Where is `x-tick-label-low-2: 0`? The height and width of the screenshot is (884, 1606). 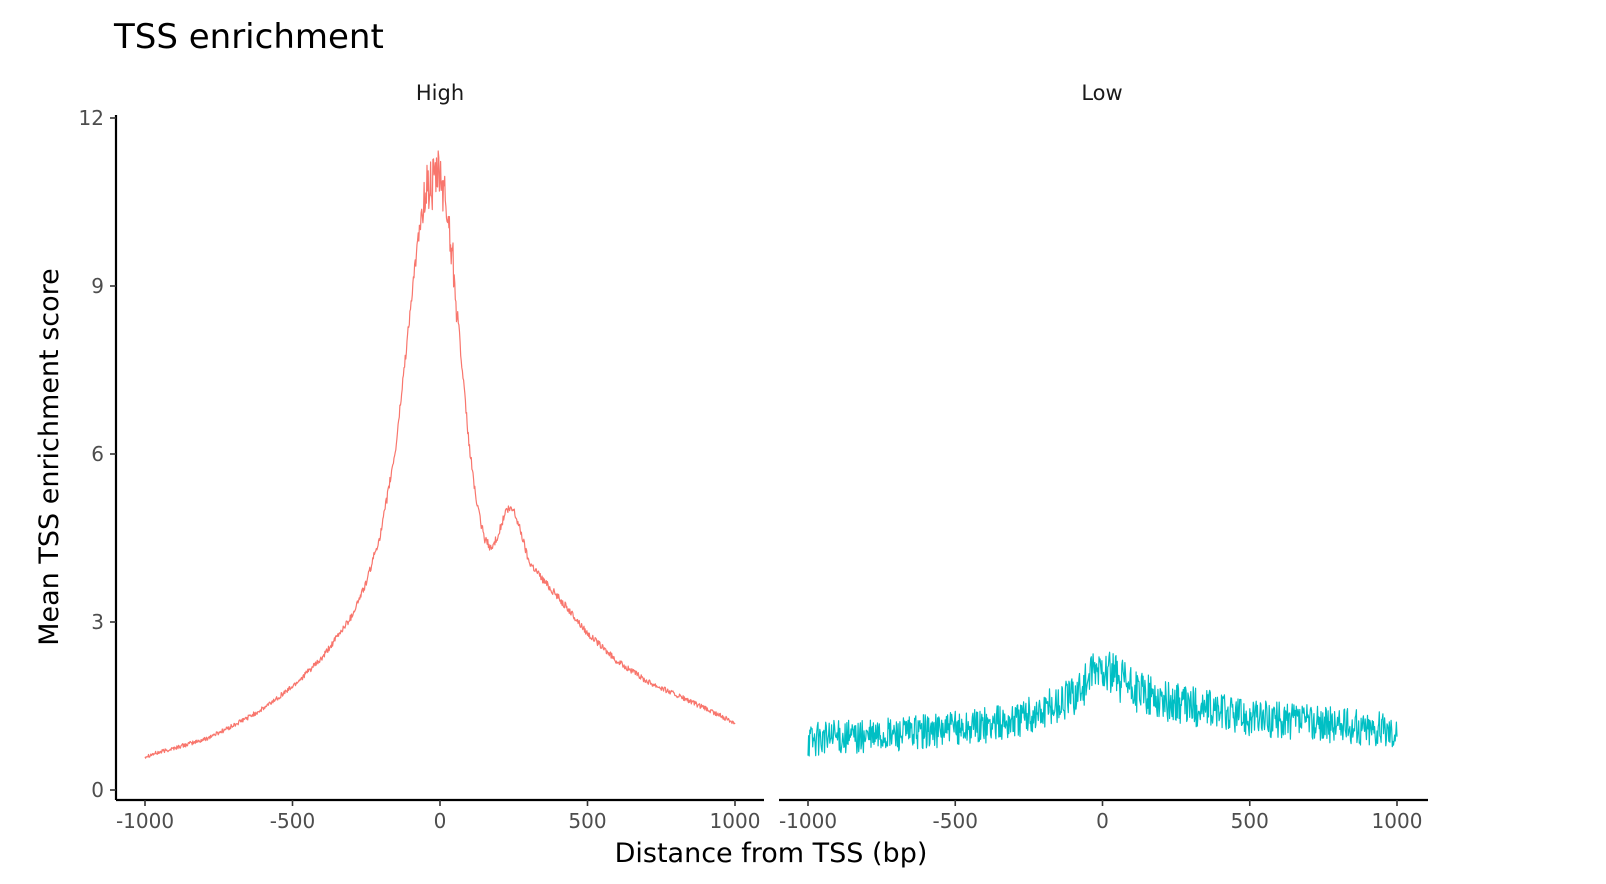 x-tick-label-low-2: 0 is located at coordinates (1102, 821).